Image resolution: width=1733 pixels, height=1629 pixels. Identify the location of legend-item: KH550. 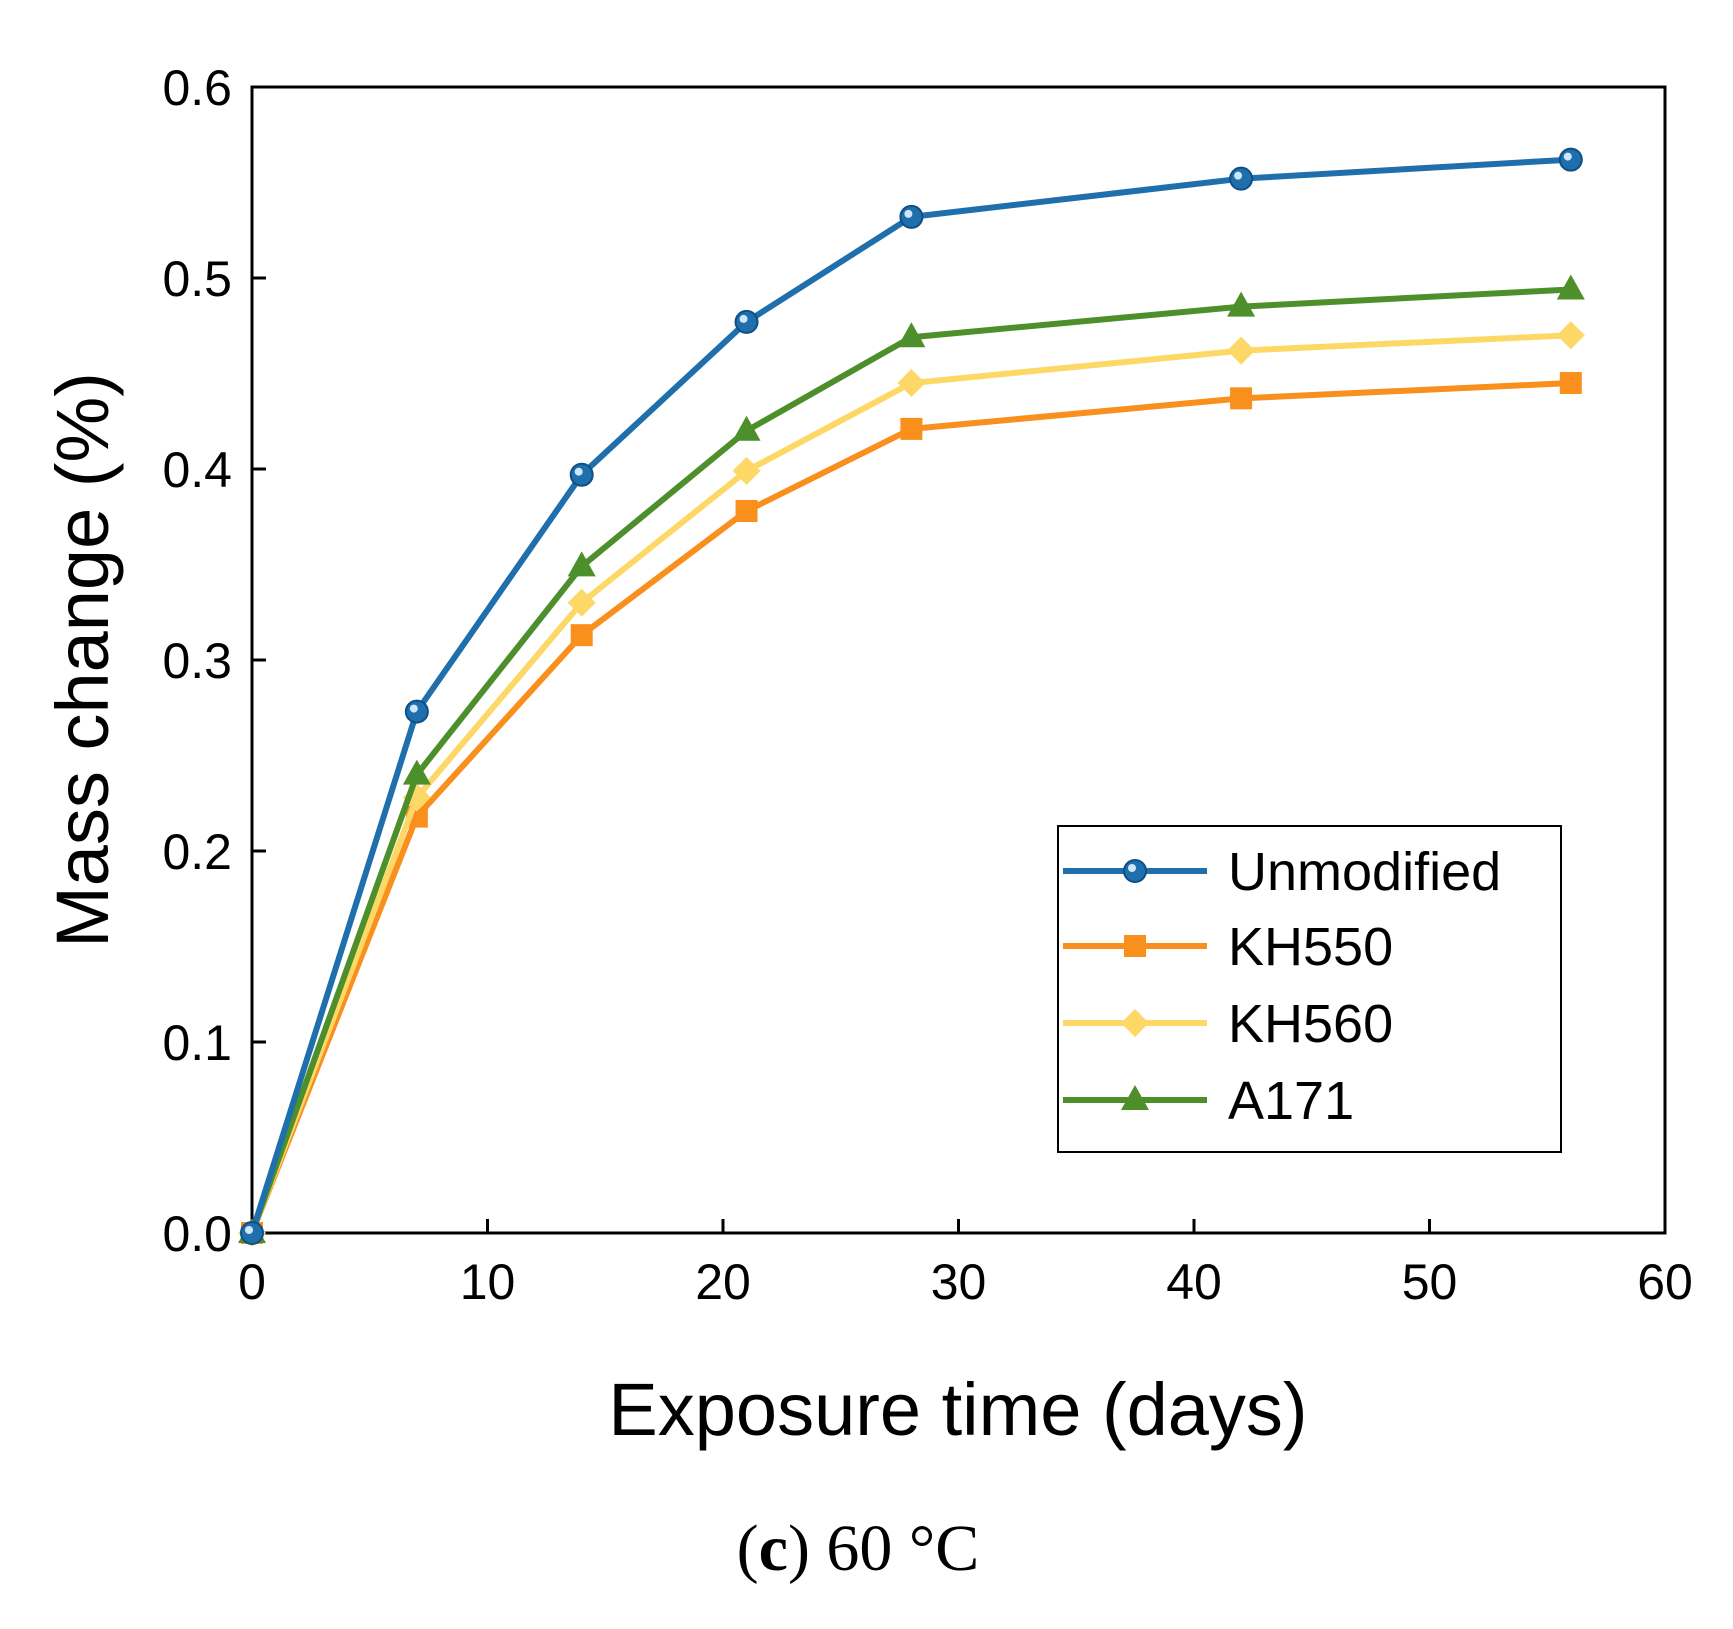
(1228, 947).